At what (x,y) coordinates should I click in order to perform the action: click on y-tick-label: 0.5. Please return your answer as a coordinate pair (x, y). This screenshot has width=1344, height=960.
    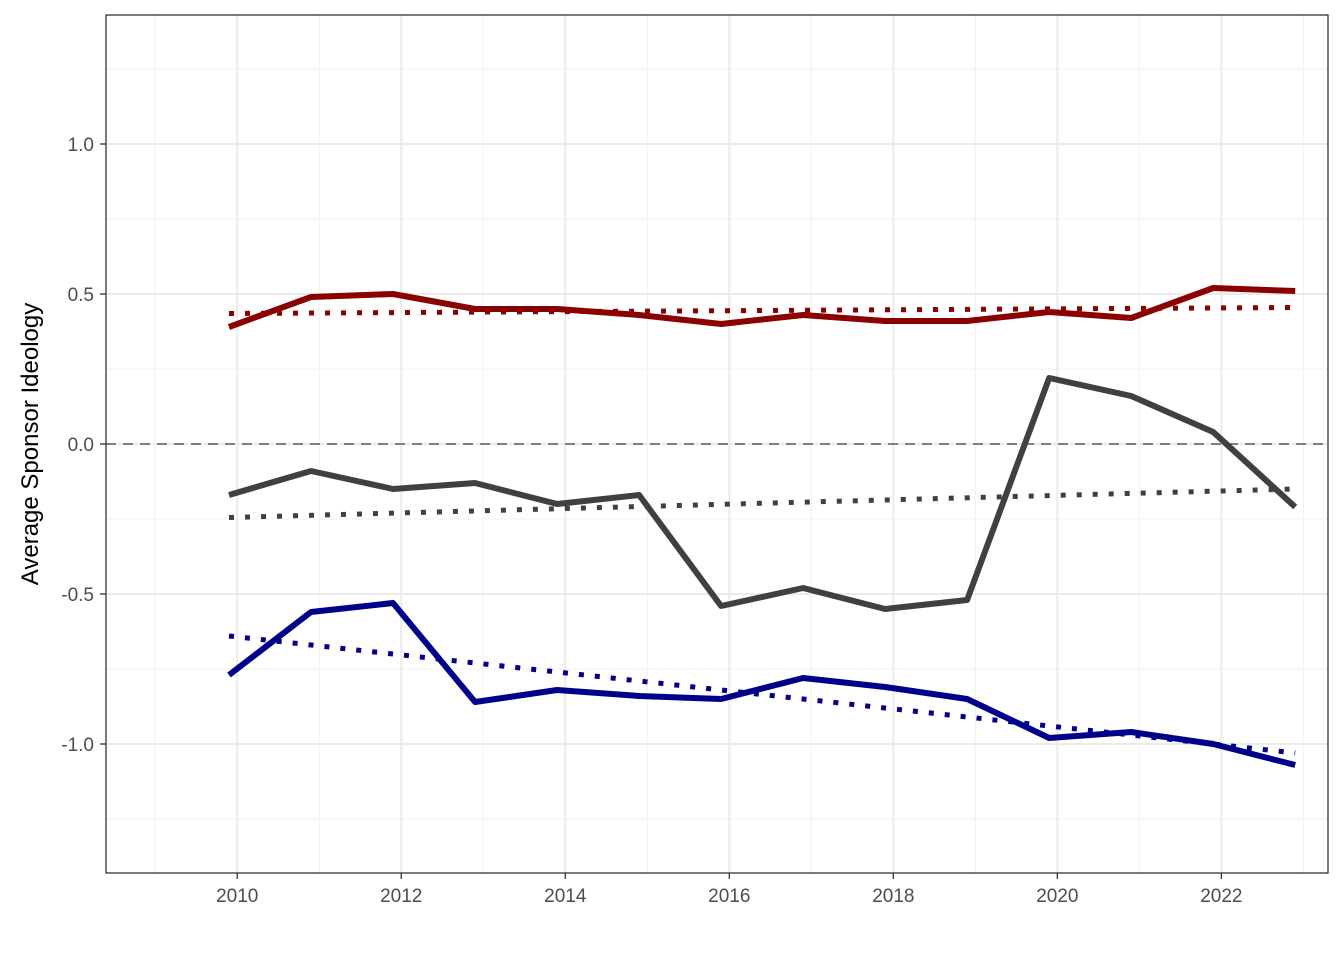
    Looking at the image, I should click on (81, 295).